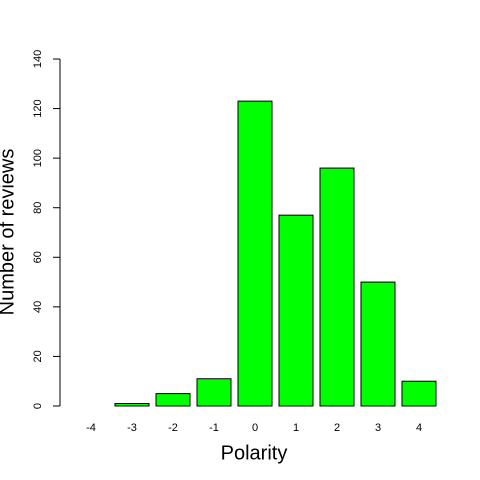 The width and height of the screenshot is (480, 480). I want to click on x-tick-label: 2, so click(337, 428).